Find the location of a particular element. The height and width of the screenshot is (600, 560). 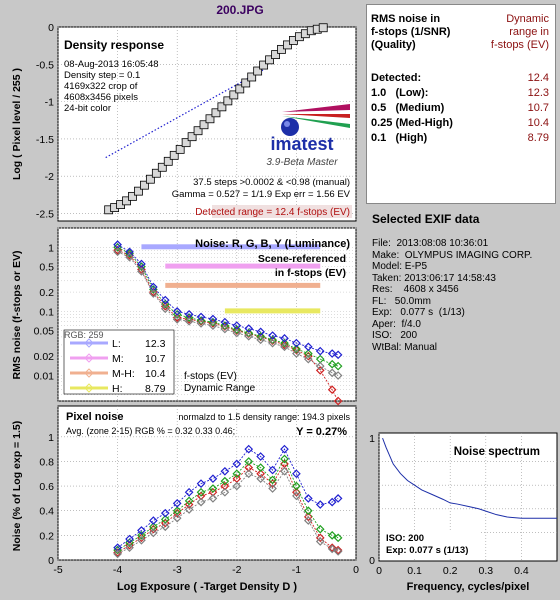

imatest-logo is located at coordinates (315, 120).